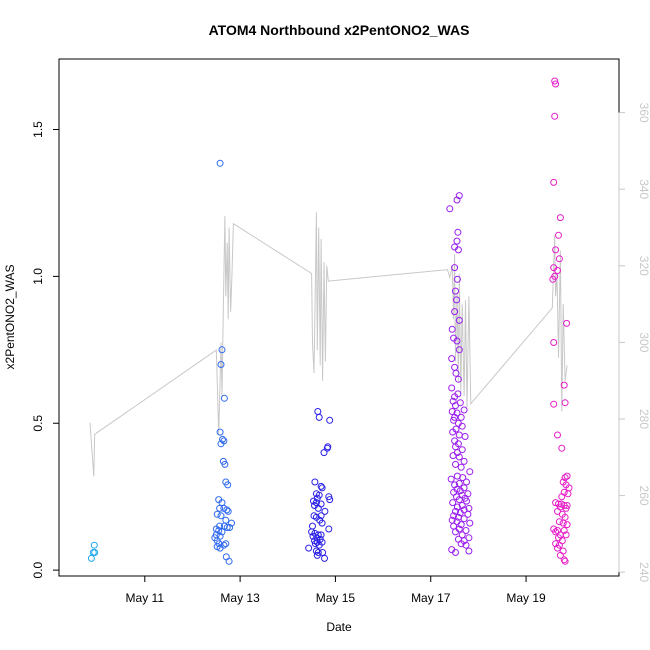 The width and height of the screenshot is (650, 650). Describe the element at coordinates (240, 598) in the screenshot. I see `x-tick-label: May 13` at that location.